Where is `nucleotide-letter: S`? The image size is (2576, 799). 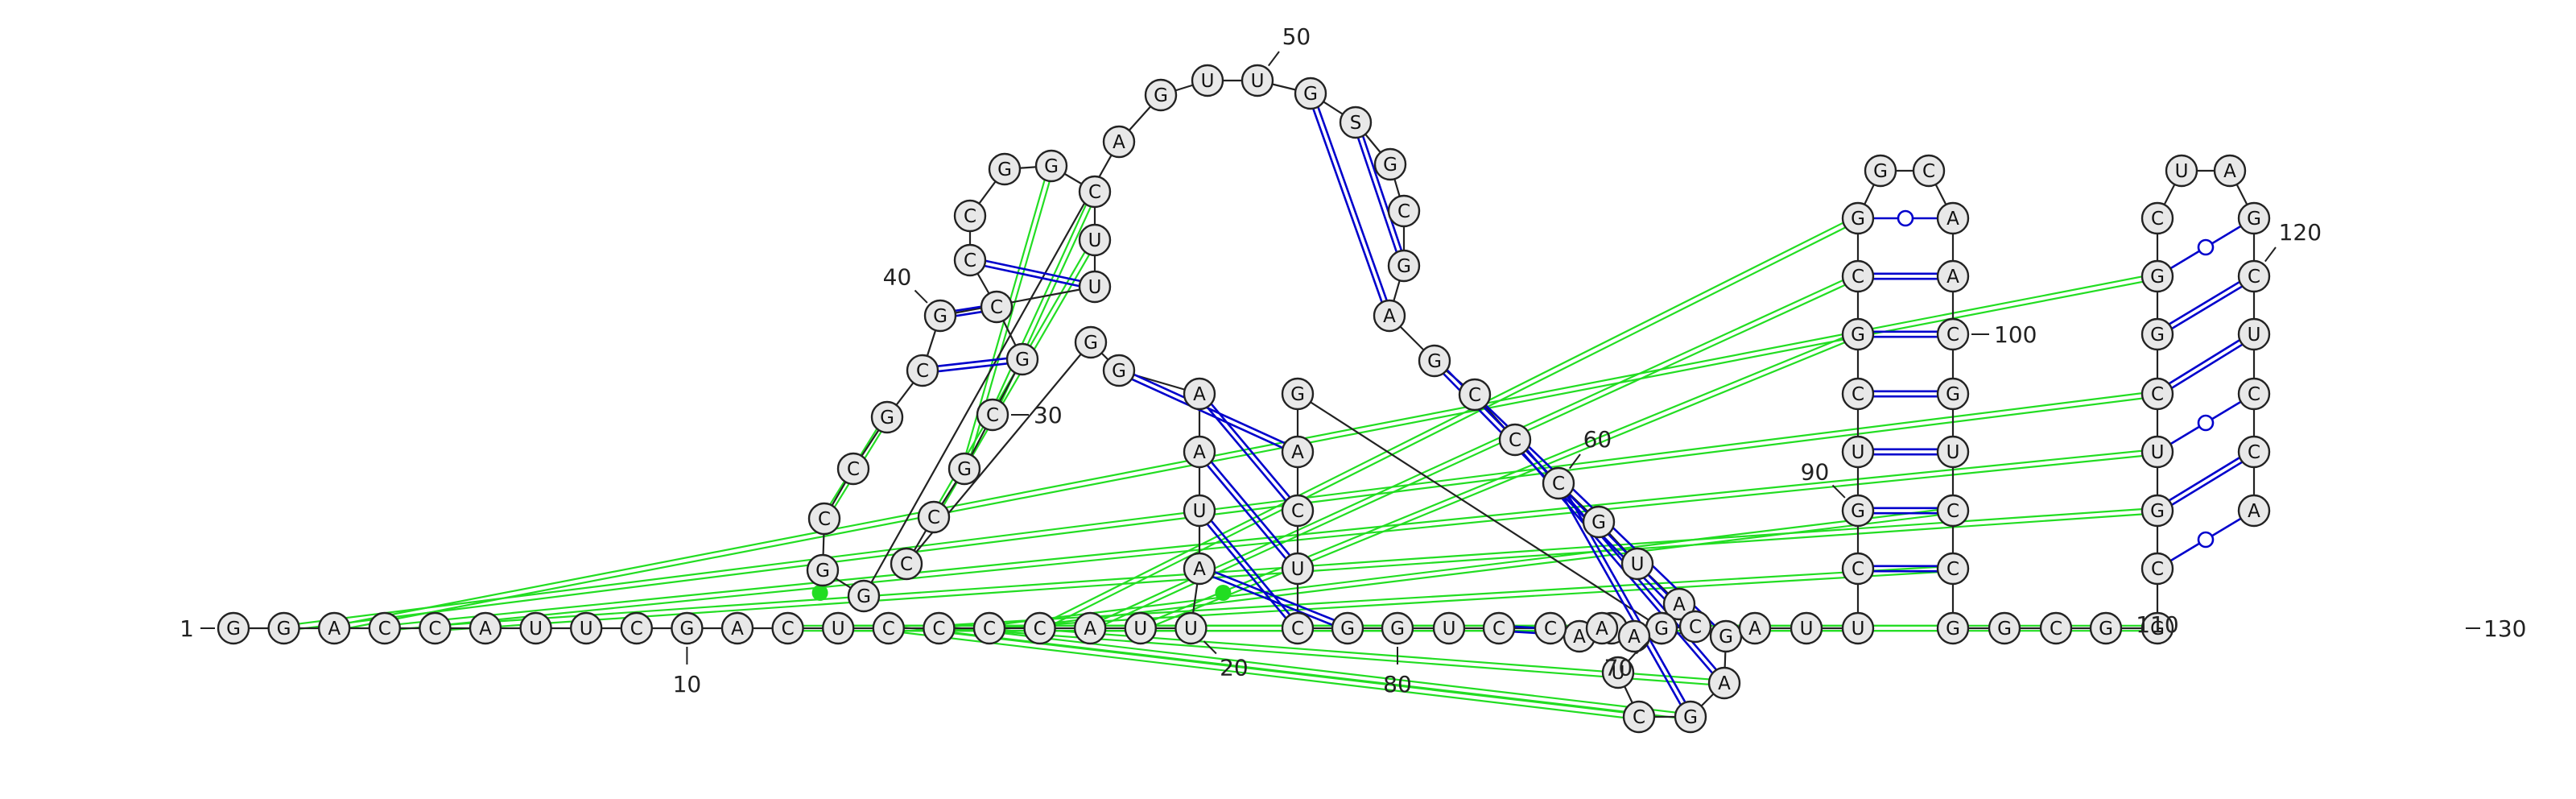 nucleotide-letter: S is located at coordinates (1356, 123).